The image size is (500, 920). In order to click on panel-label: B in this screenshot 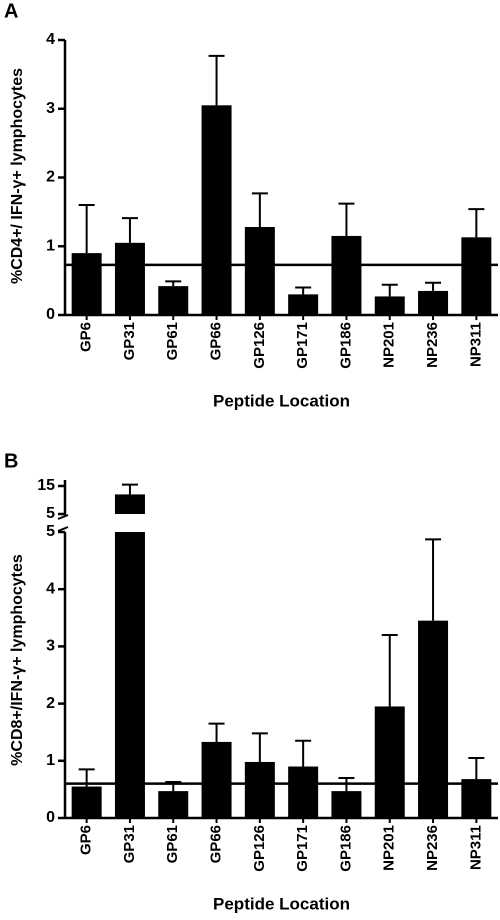, I will do `click(11, 461)`.